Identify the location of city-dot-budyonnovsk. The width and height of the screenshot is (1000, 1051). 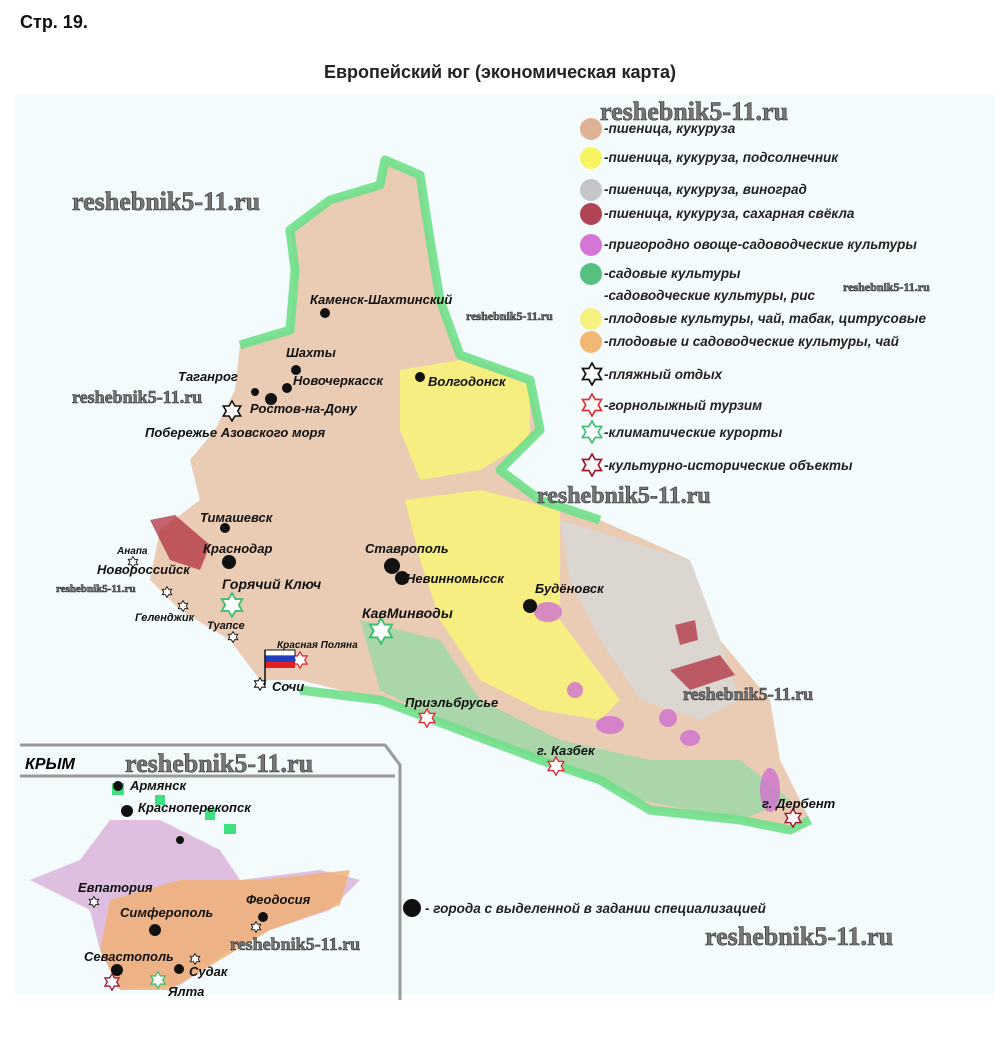
(530, 606).